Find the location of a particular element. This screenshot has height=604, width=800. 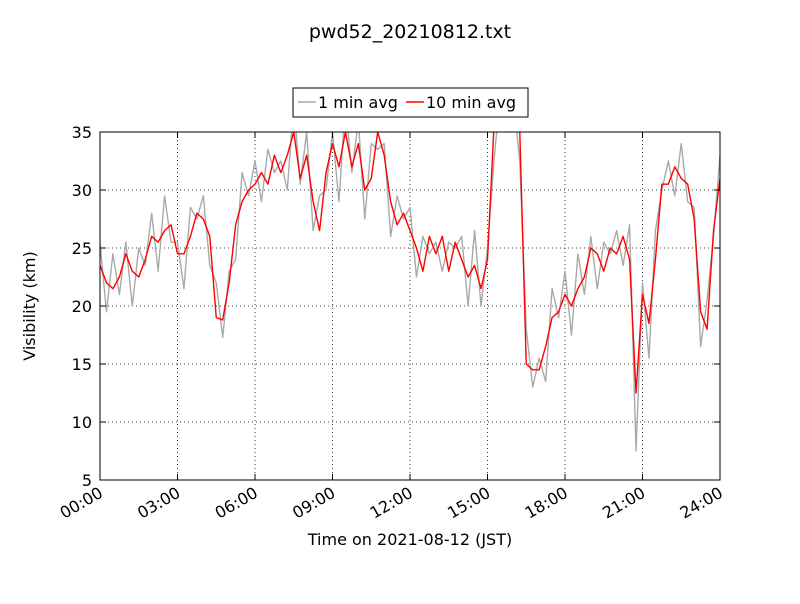

y-tick-label: 5 is located at coordinates (87, 480).